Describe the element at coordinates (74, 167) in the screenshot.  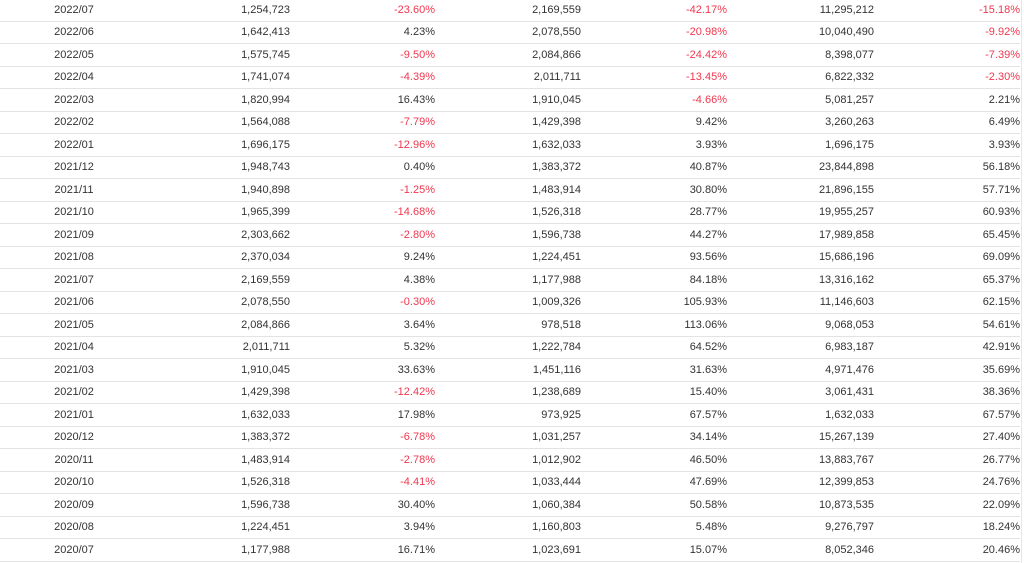
I see `month-cell: 2021/12` at that location.